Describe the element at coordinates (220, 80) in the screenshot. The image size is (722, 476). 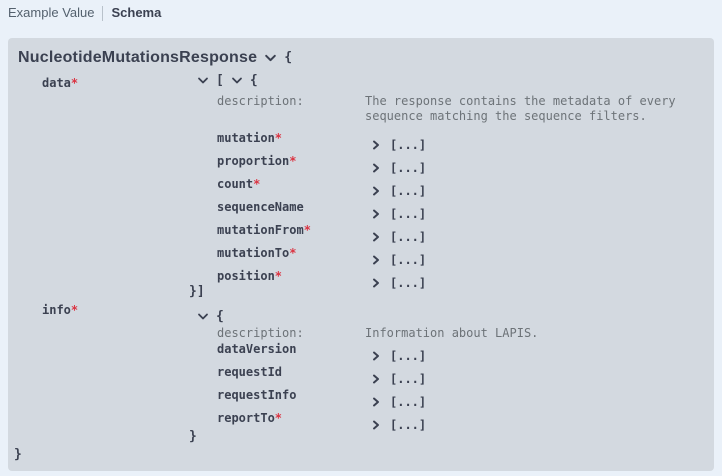
I see `array-open-bracket: [` at that location.